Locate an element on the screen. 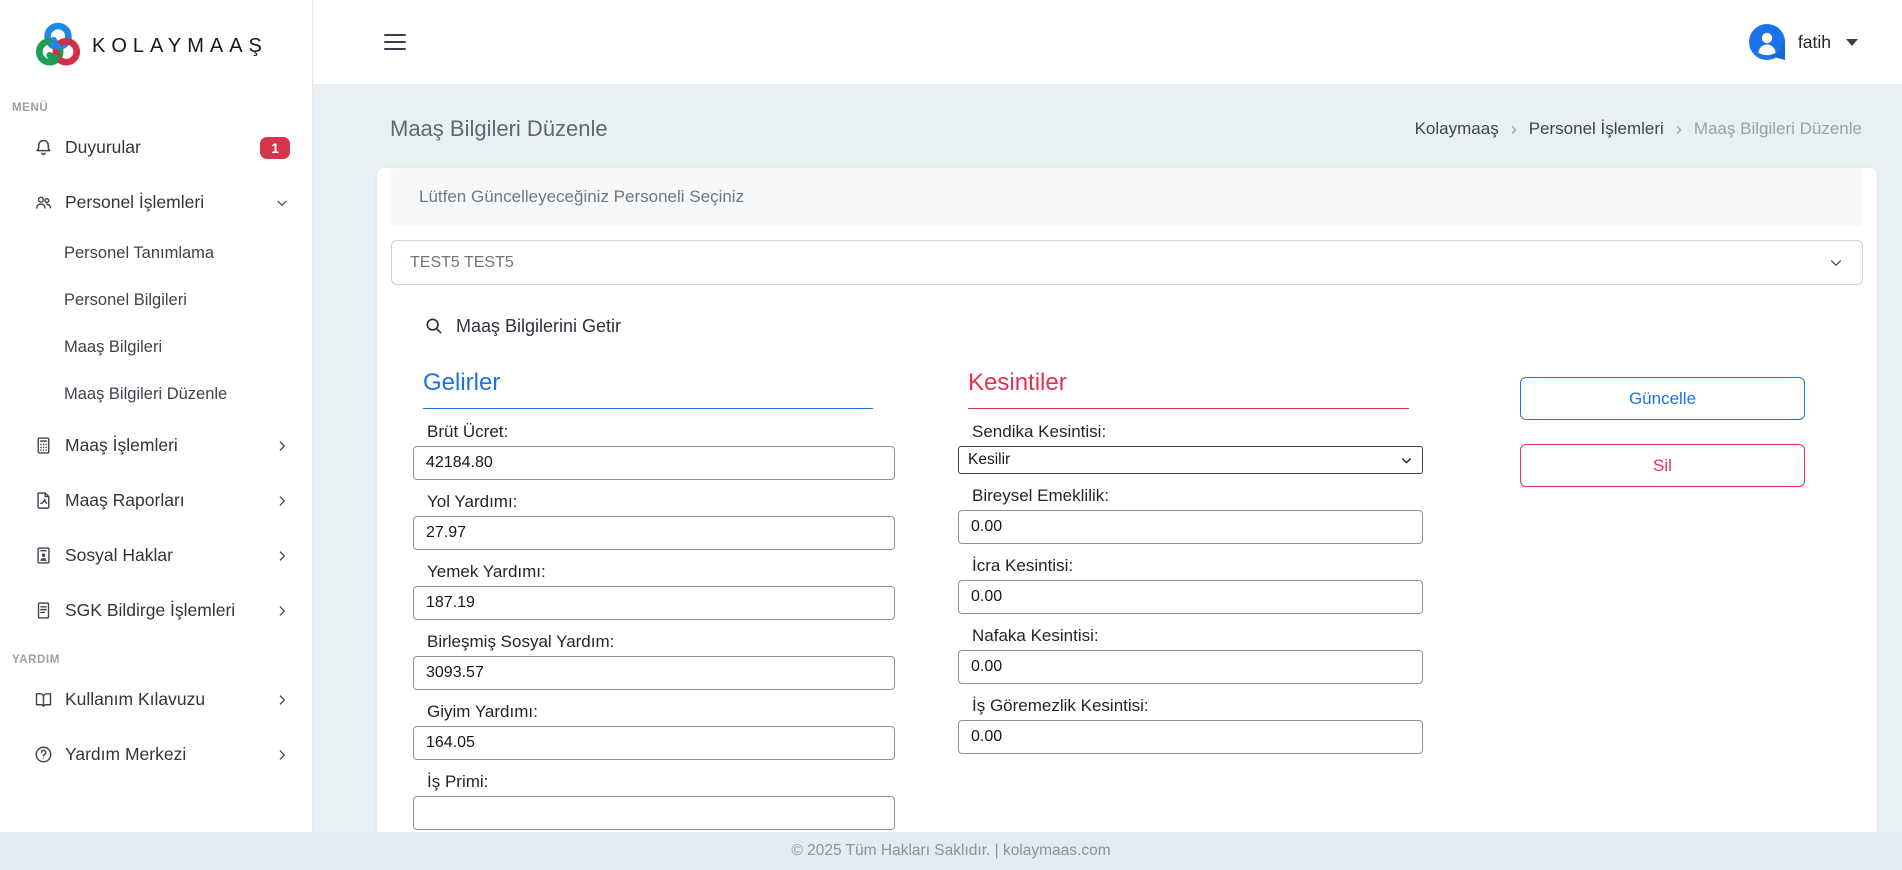  sidebar-item-label: Maaş Raporları is located at coordinates (125, 500).